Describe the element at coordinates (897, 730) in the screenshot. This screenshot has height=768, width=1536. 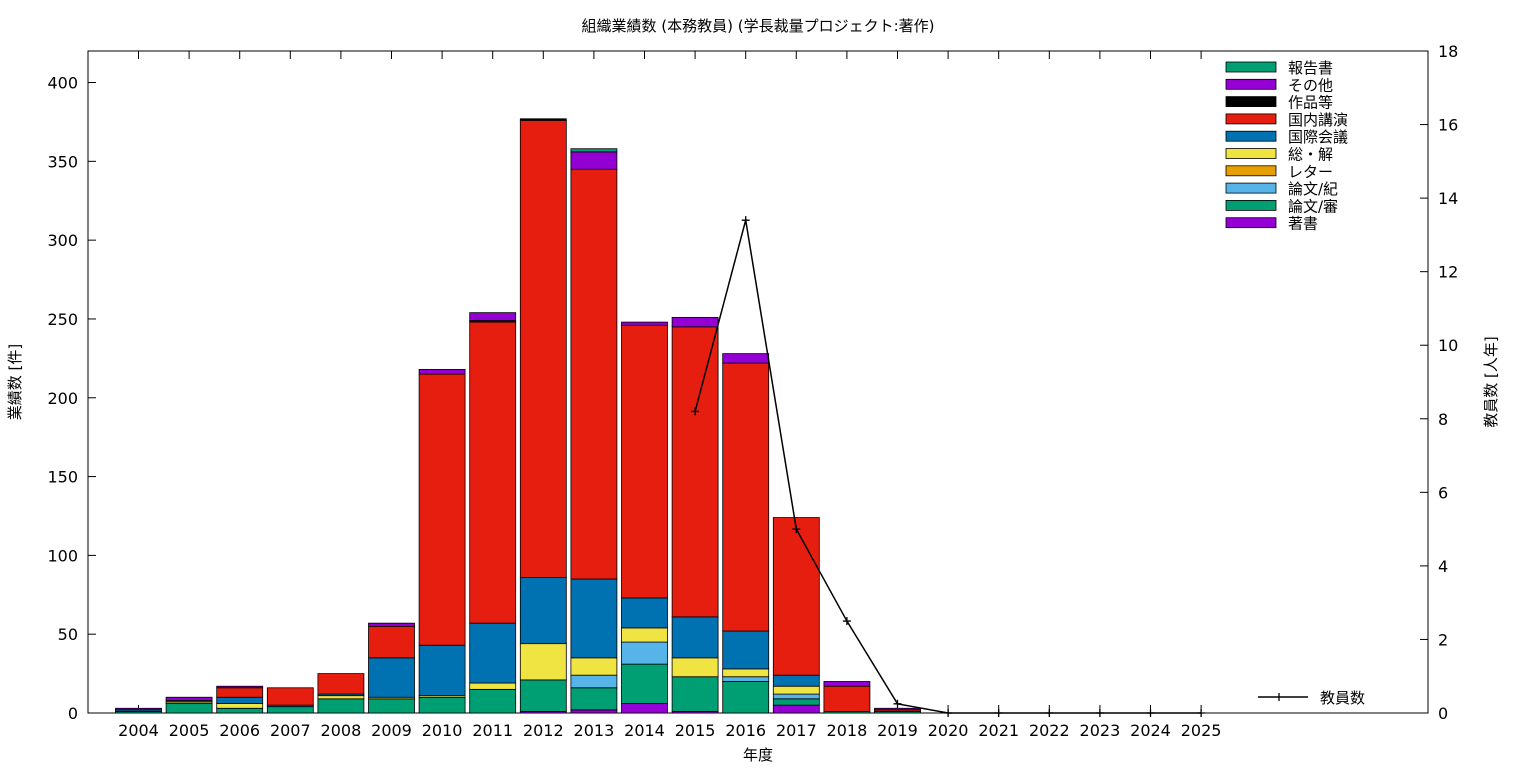
I see `x-tick-label: 2019` at that location.